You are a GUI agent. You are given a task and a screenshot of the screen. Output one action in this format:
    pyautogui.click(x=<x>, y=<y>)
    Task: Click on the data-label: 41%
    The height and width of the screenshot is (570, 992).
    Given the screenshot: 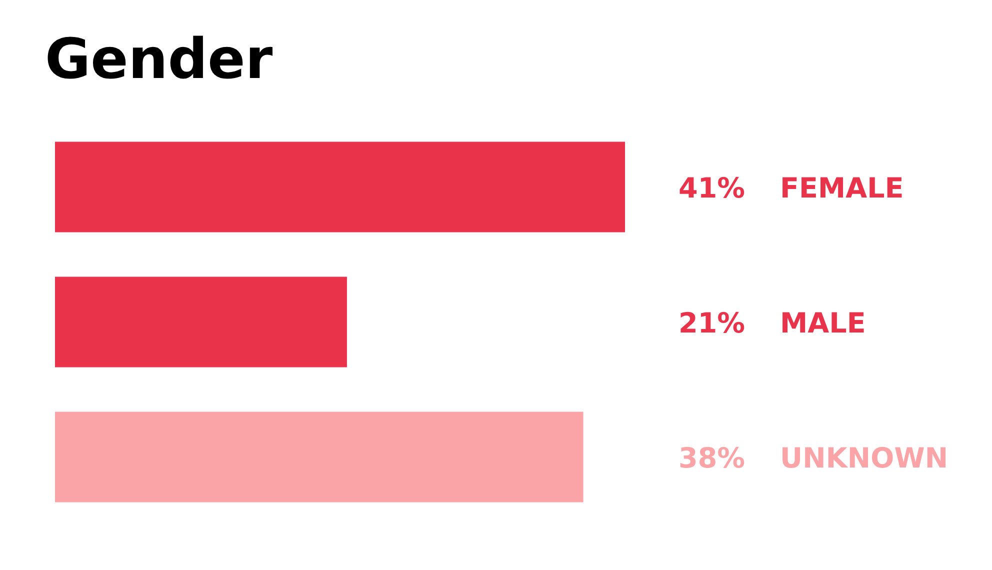 What is the action you would take?
    pyautogui.click(x=712, y=187)
    